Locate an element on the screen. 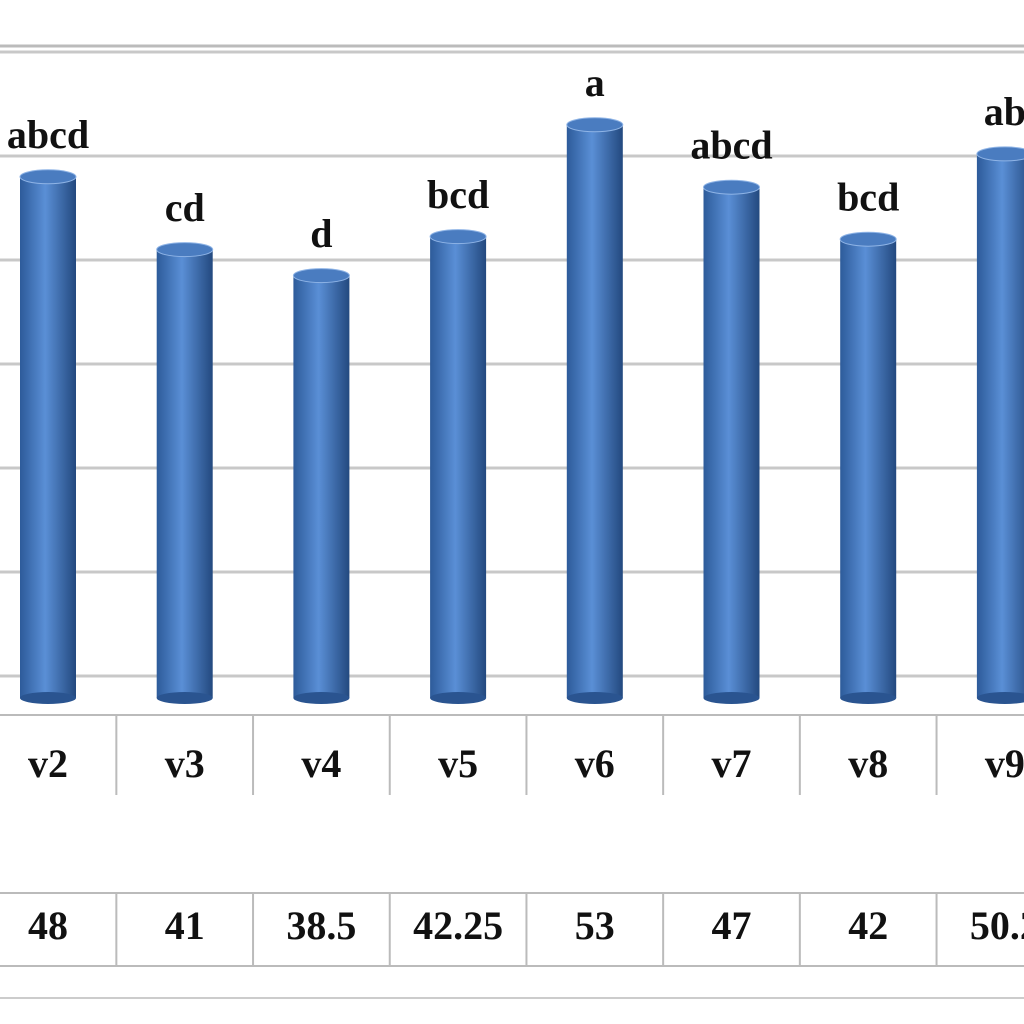 The height and width of the screenshot is (1024, 1024). table-value: 42.25 is located at coordinates (458, 925).